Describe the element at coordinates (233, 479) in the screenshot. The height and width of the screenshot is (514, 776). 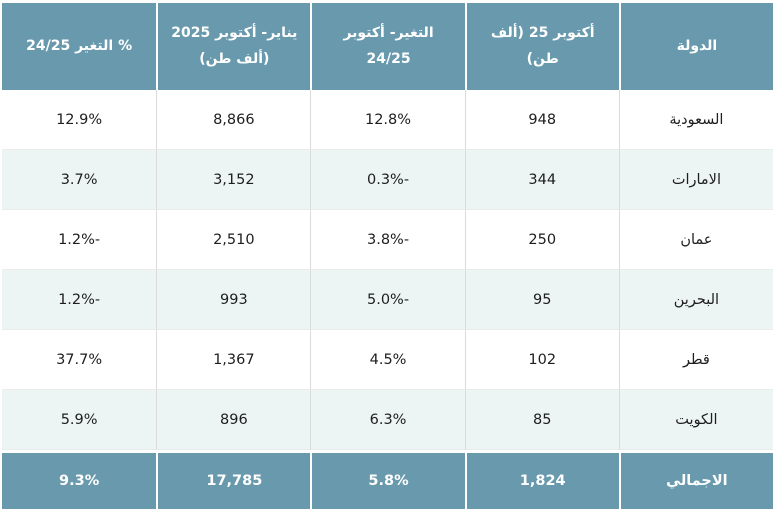
I see `total-cell-jan-oct-2025: 17,785` at that location.